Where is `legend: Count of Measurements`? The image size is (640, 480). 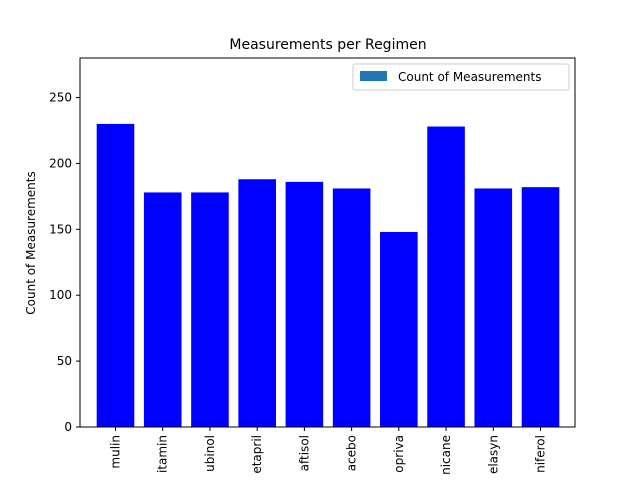
legend: Count of Measurements is located at coordinates (461, 77).